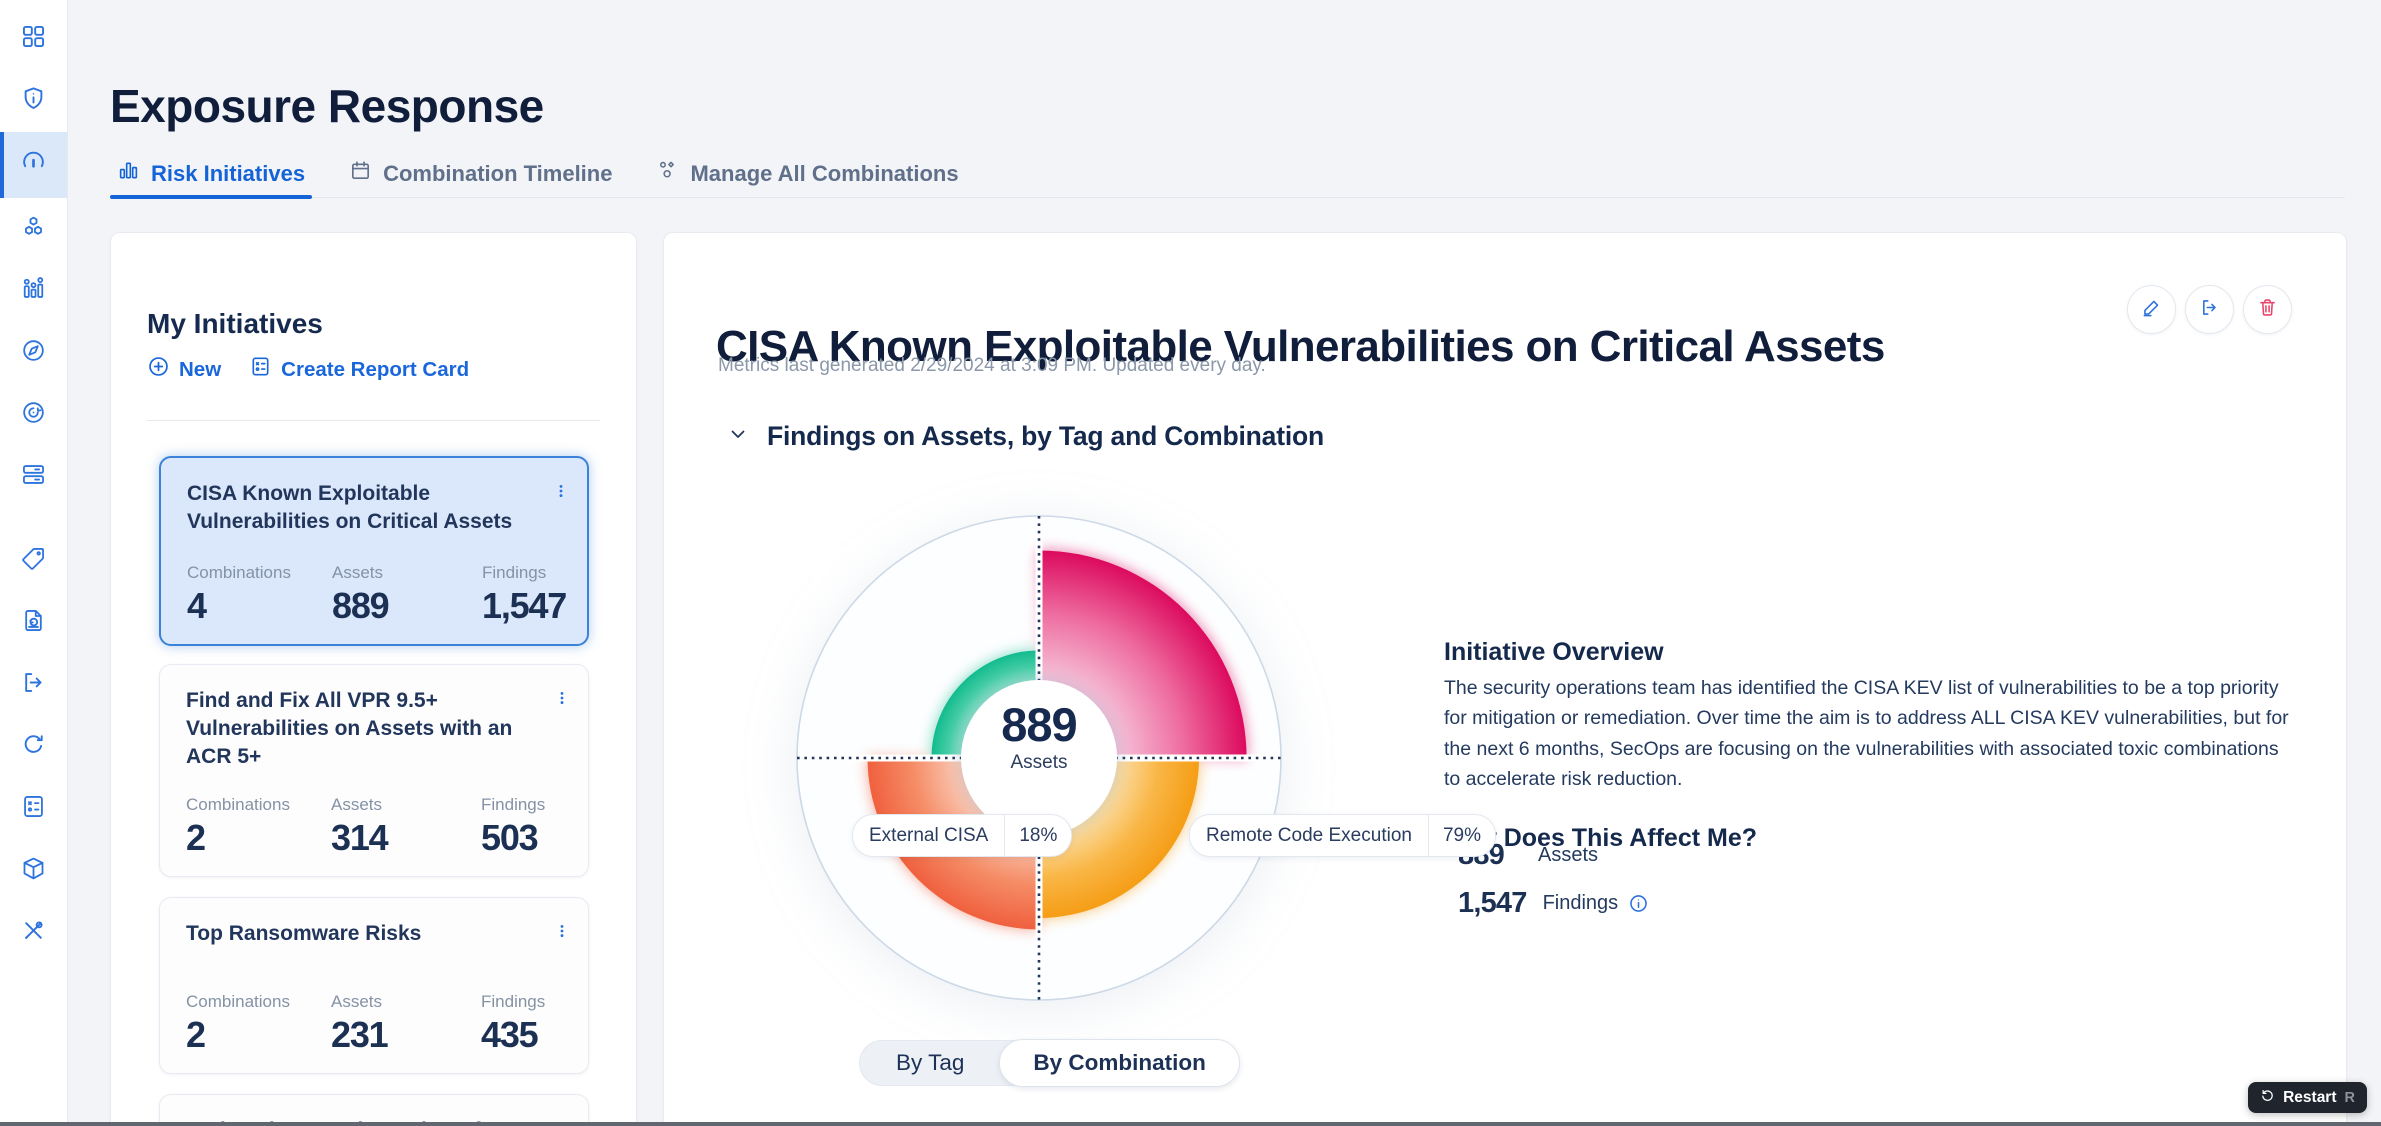  What do you see at coordinates (360, 1034) in the screenshot?
I see `assets-value: 231` at bounding box center [360, 1034].